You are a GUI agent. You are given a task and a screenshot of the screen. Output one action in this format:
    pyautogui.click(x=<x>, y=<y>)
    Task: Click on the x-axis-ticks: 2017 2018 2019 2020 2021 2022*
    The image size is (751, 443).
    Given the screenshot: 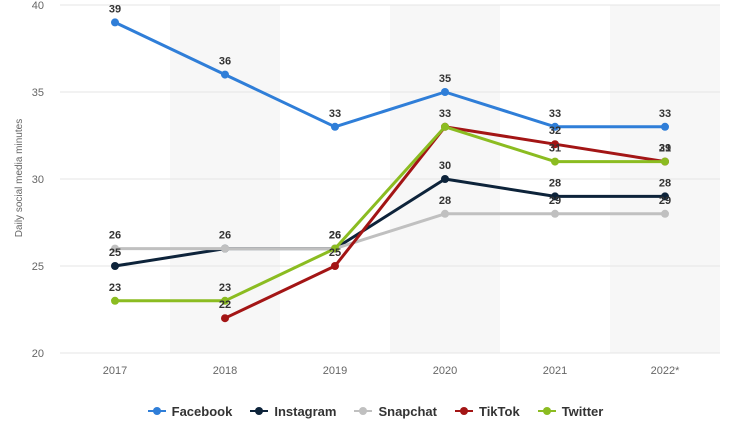 What is the action you would take?
    pyautogui.click(x=391, y=371)
    